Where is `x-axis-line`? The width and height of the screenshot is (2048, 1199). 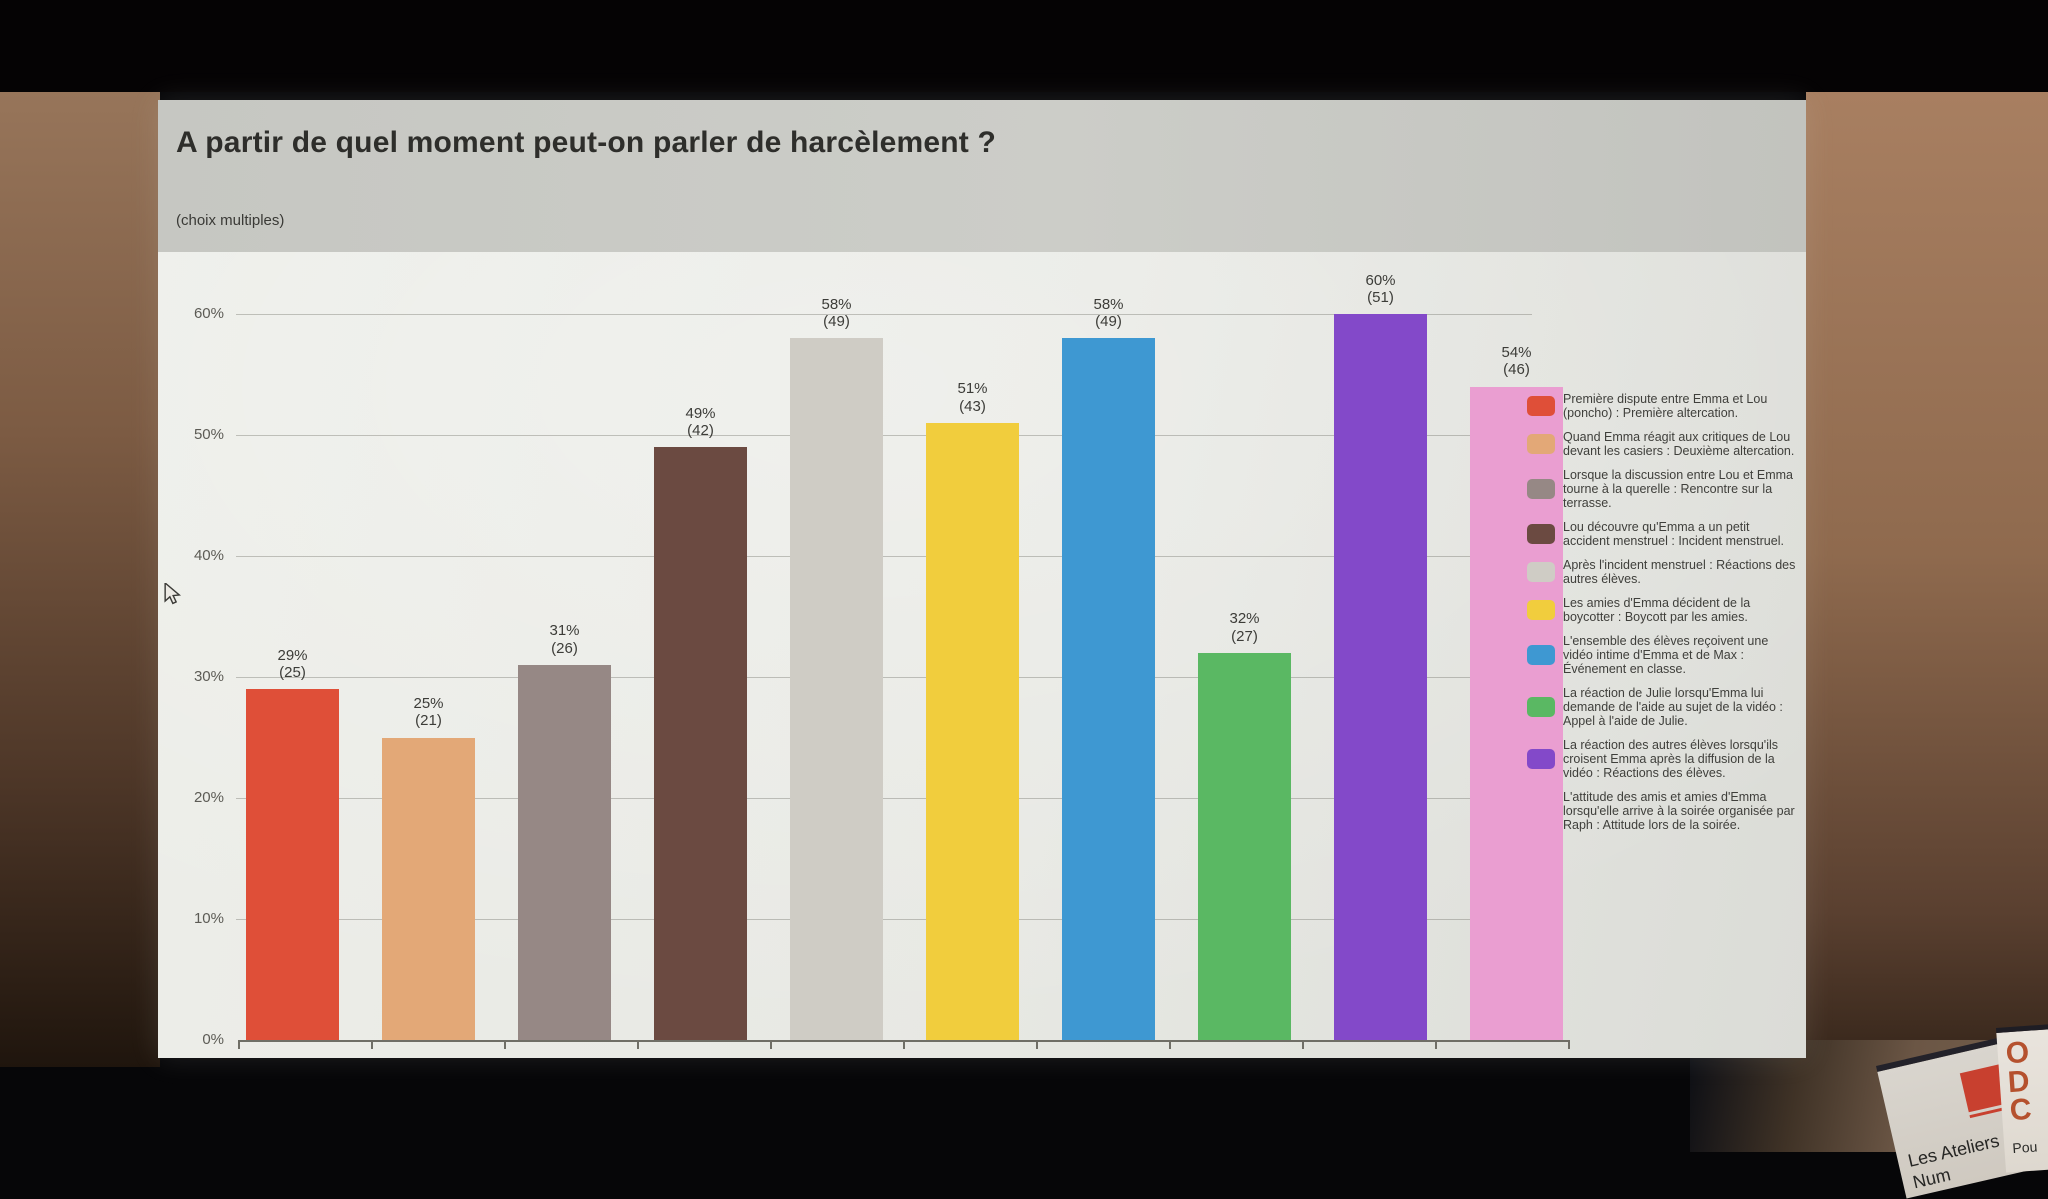
x-axis-line is located at coordinates (904, 1044).